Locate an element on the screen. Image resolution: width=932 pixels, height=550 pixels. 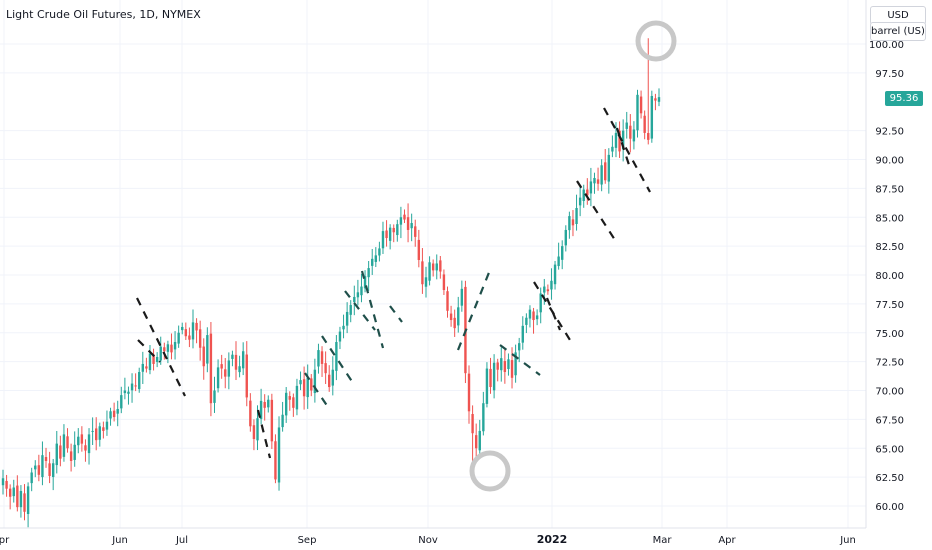
x-tick-label: pr is located at coordinates (5, 540).